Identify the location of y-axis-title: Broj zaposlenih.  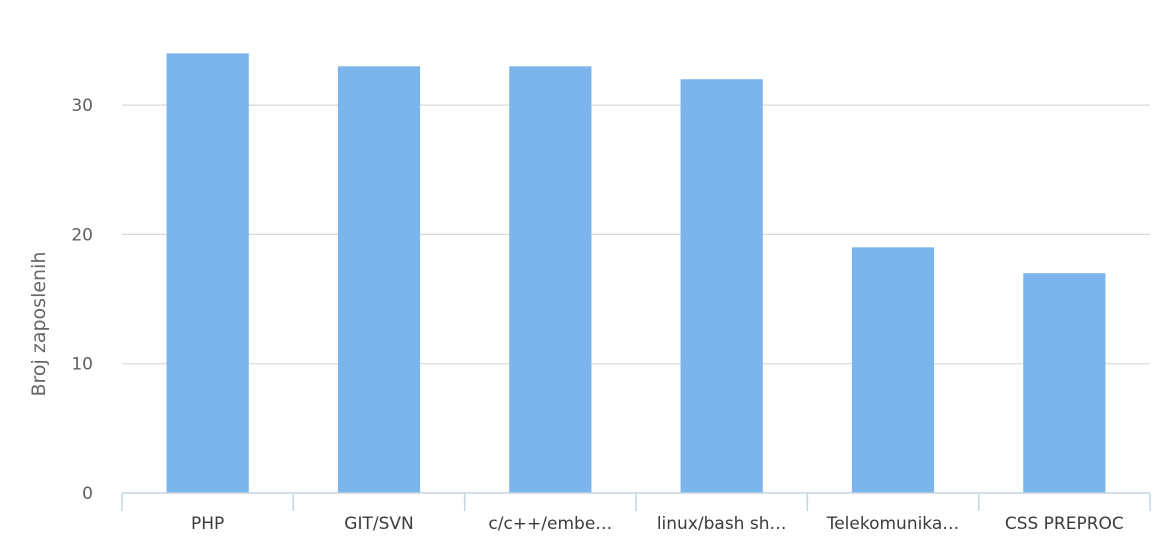
(39, 324).